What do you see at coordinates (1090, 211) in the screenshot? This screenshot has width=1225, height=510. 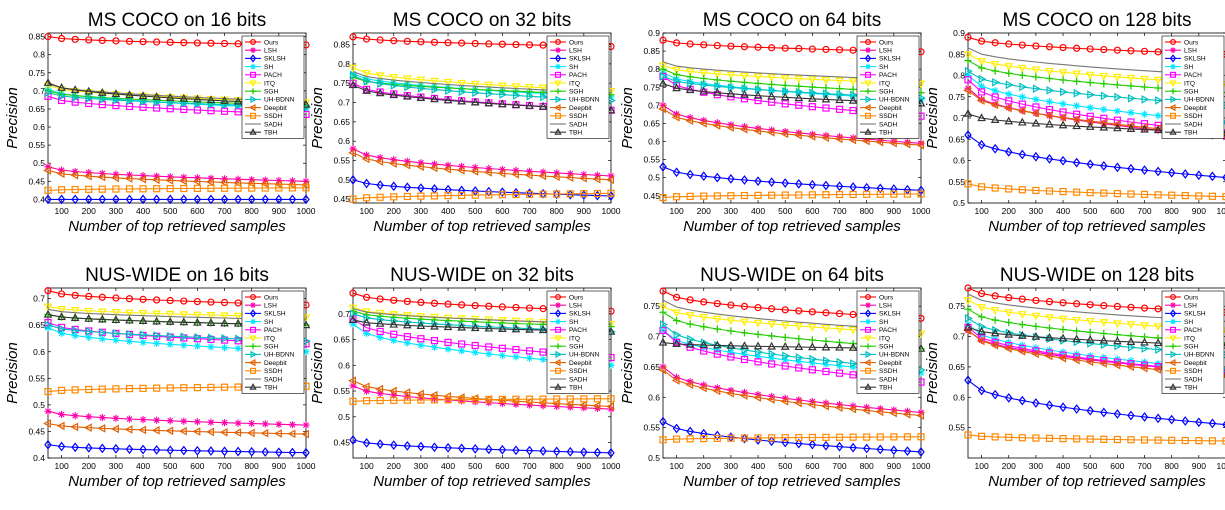 I see `x-tick-label: 500` at bounding box center [1090, 211].